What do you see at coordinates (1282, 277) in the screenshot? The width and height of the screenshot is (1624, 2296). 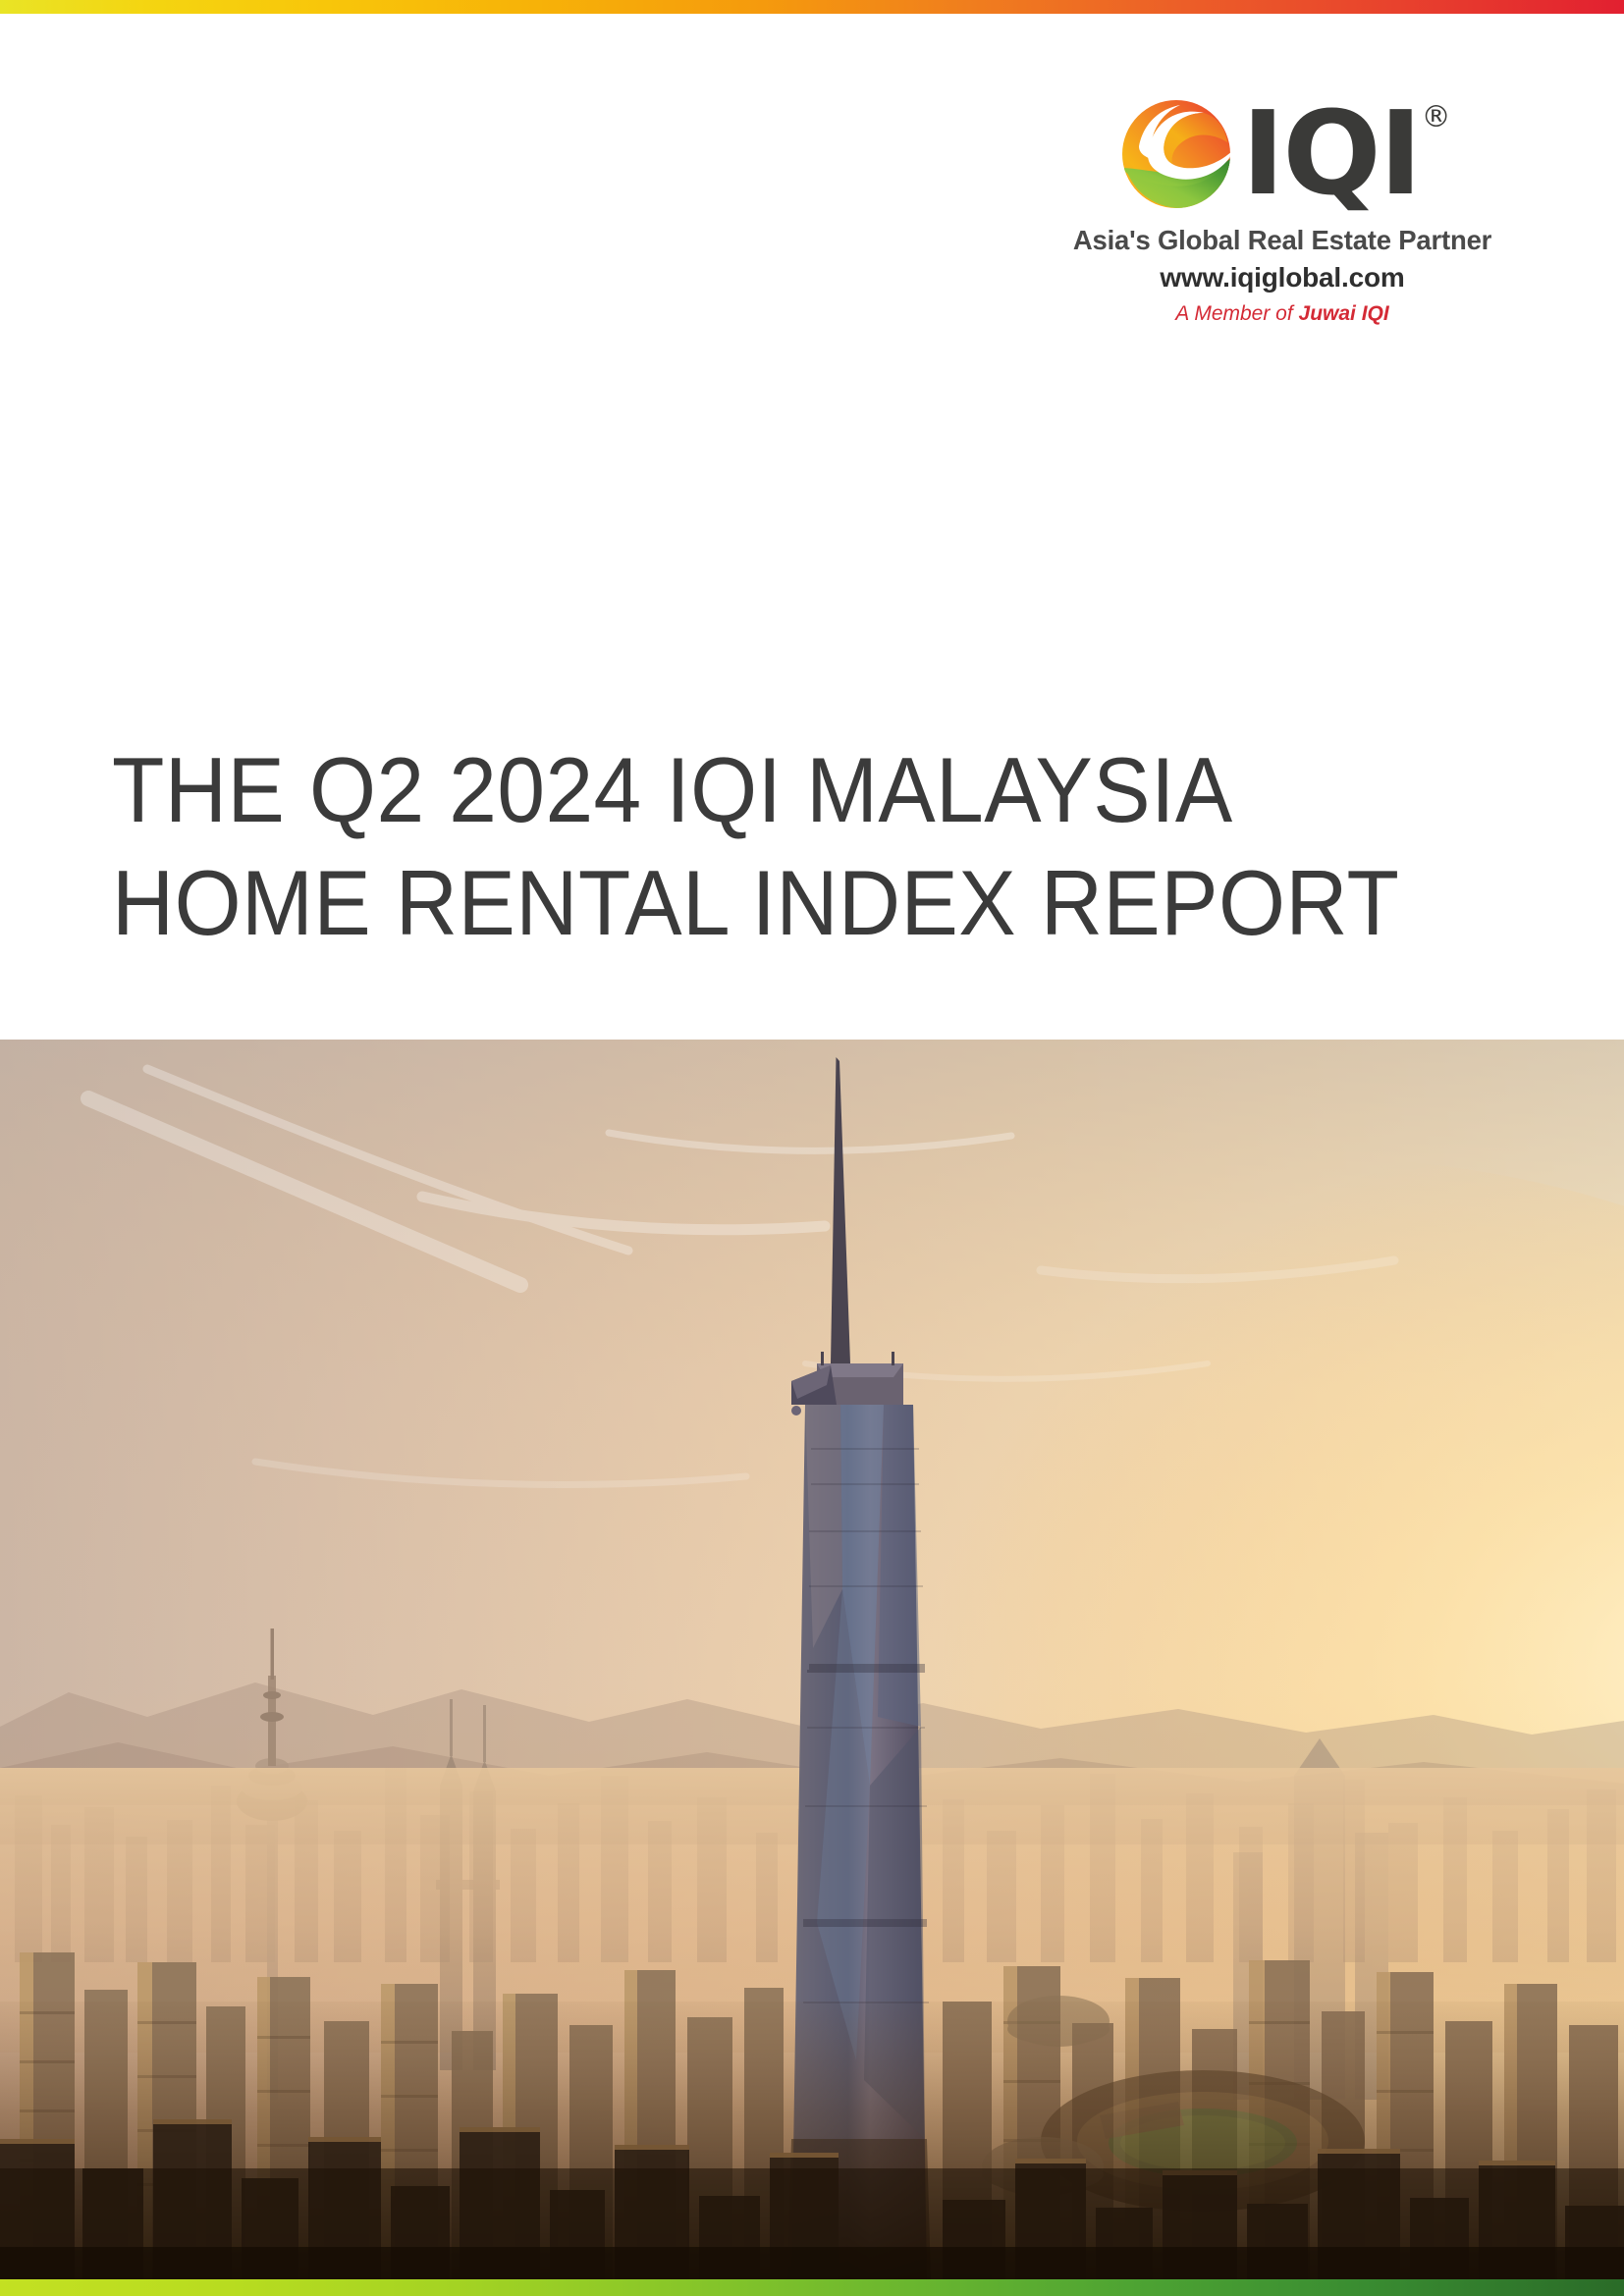 I see `brand-website: www.iqiglobal.com` at bounding box center [1282, 277].